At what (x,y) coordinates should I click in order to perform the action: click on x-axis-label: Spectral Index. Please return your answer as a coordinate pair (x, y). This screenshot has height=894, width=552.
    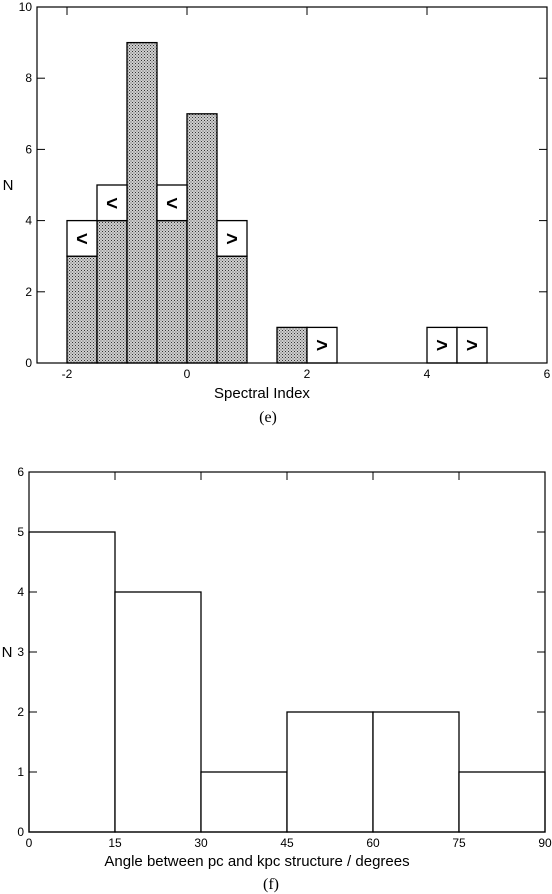
    Looking at the image, I should click on (262, 393).